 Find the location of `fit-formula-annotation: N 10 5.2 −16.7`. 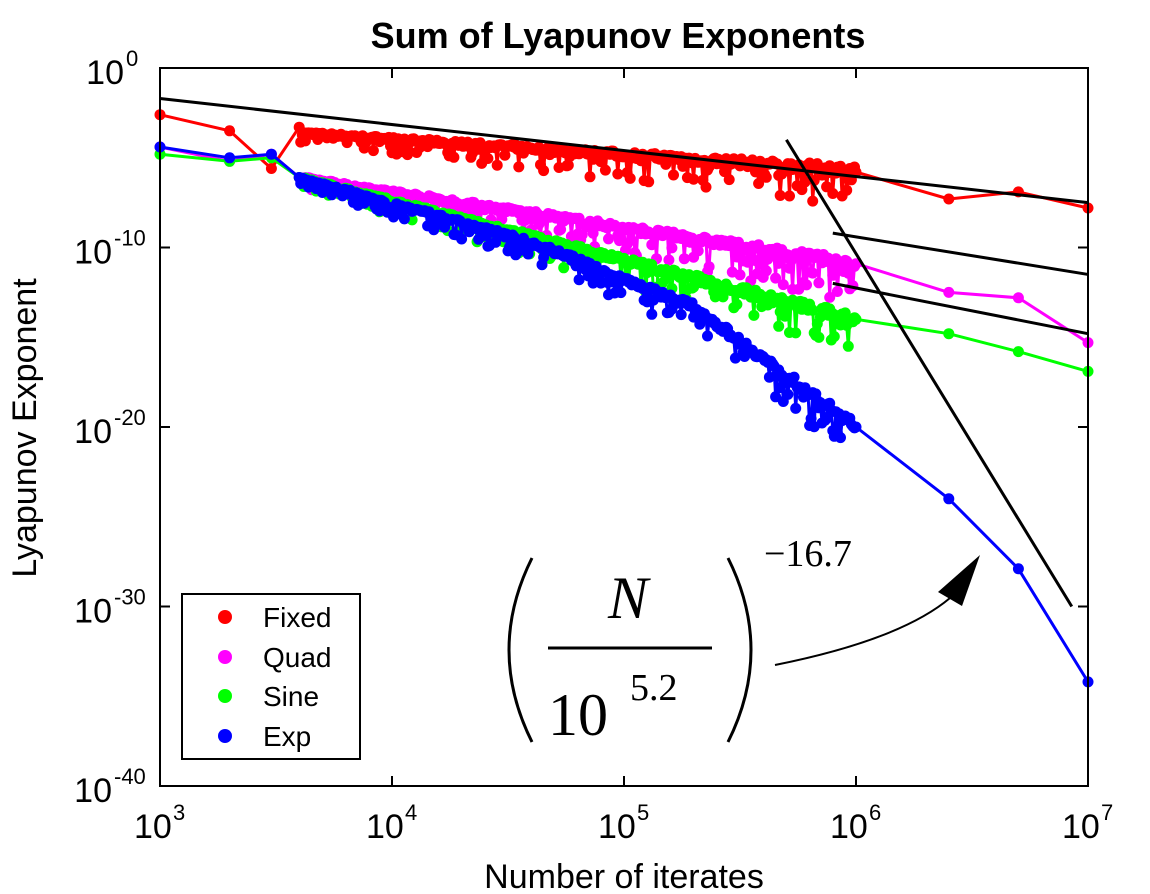

fit-formula-annotation: N 10 5.2 −16.7 is located at coordinates (743, 640).